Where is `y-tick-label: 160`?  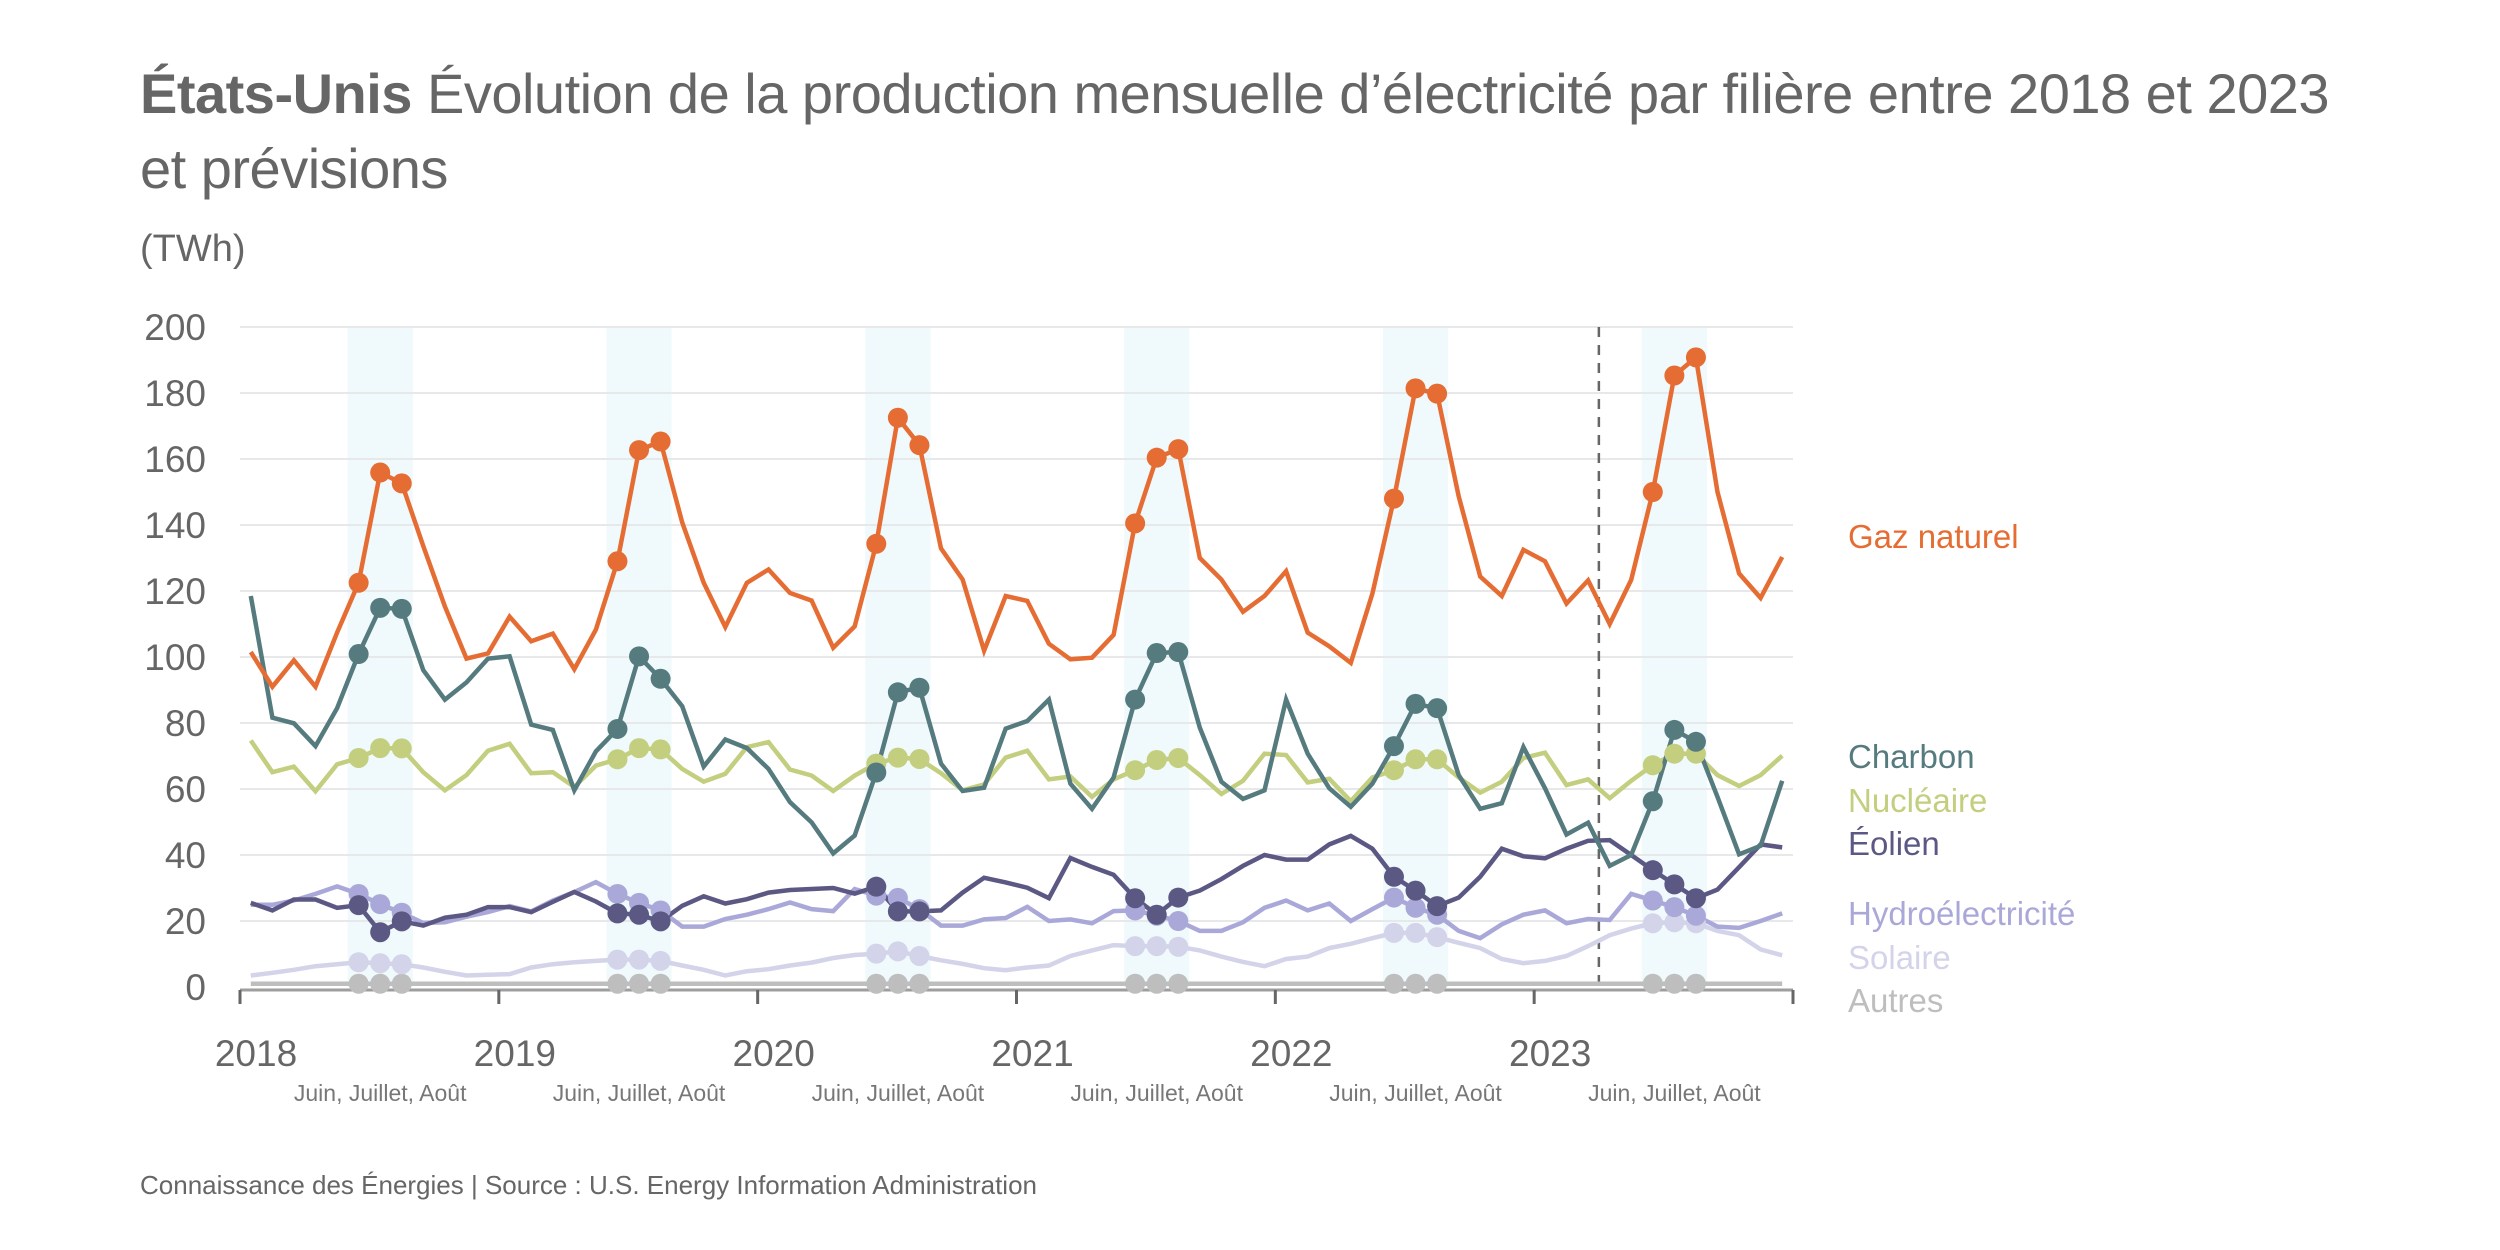 y-tick-label: 160 is located at coordinates (175, 459).